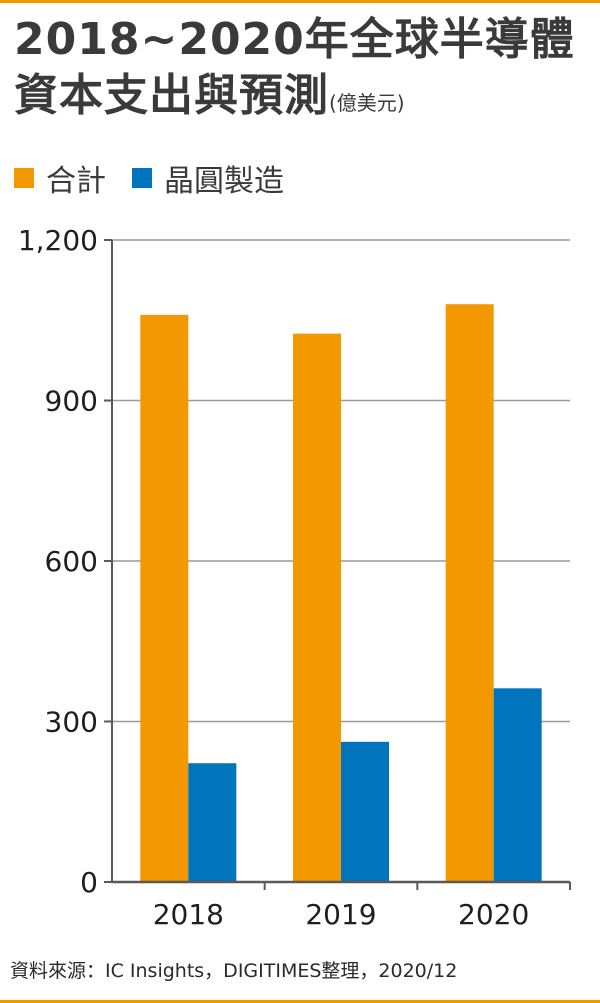 The image size is (600, 1003). Describe the element at coordinates (517, 785) in the screenshot. I see `bar-fab-2020` at that location.